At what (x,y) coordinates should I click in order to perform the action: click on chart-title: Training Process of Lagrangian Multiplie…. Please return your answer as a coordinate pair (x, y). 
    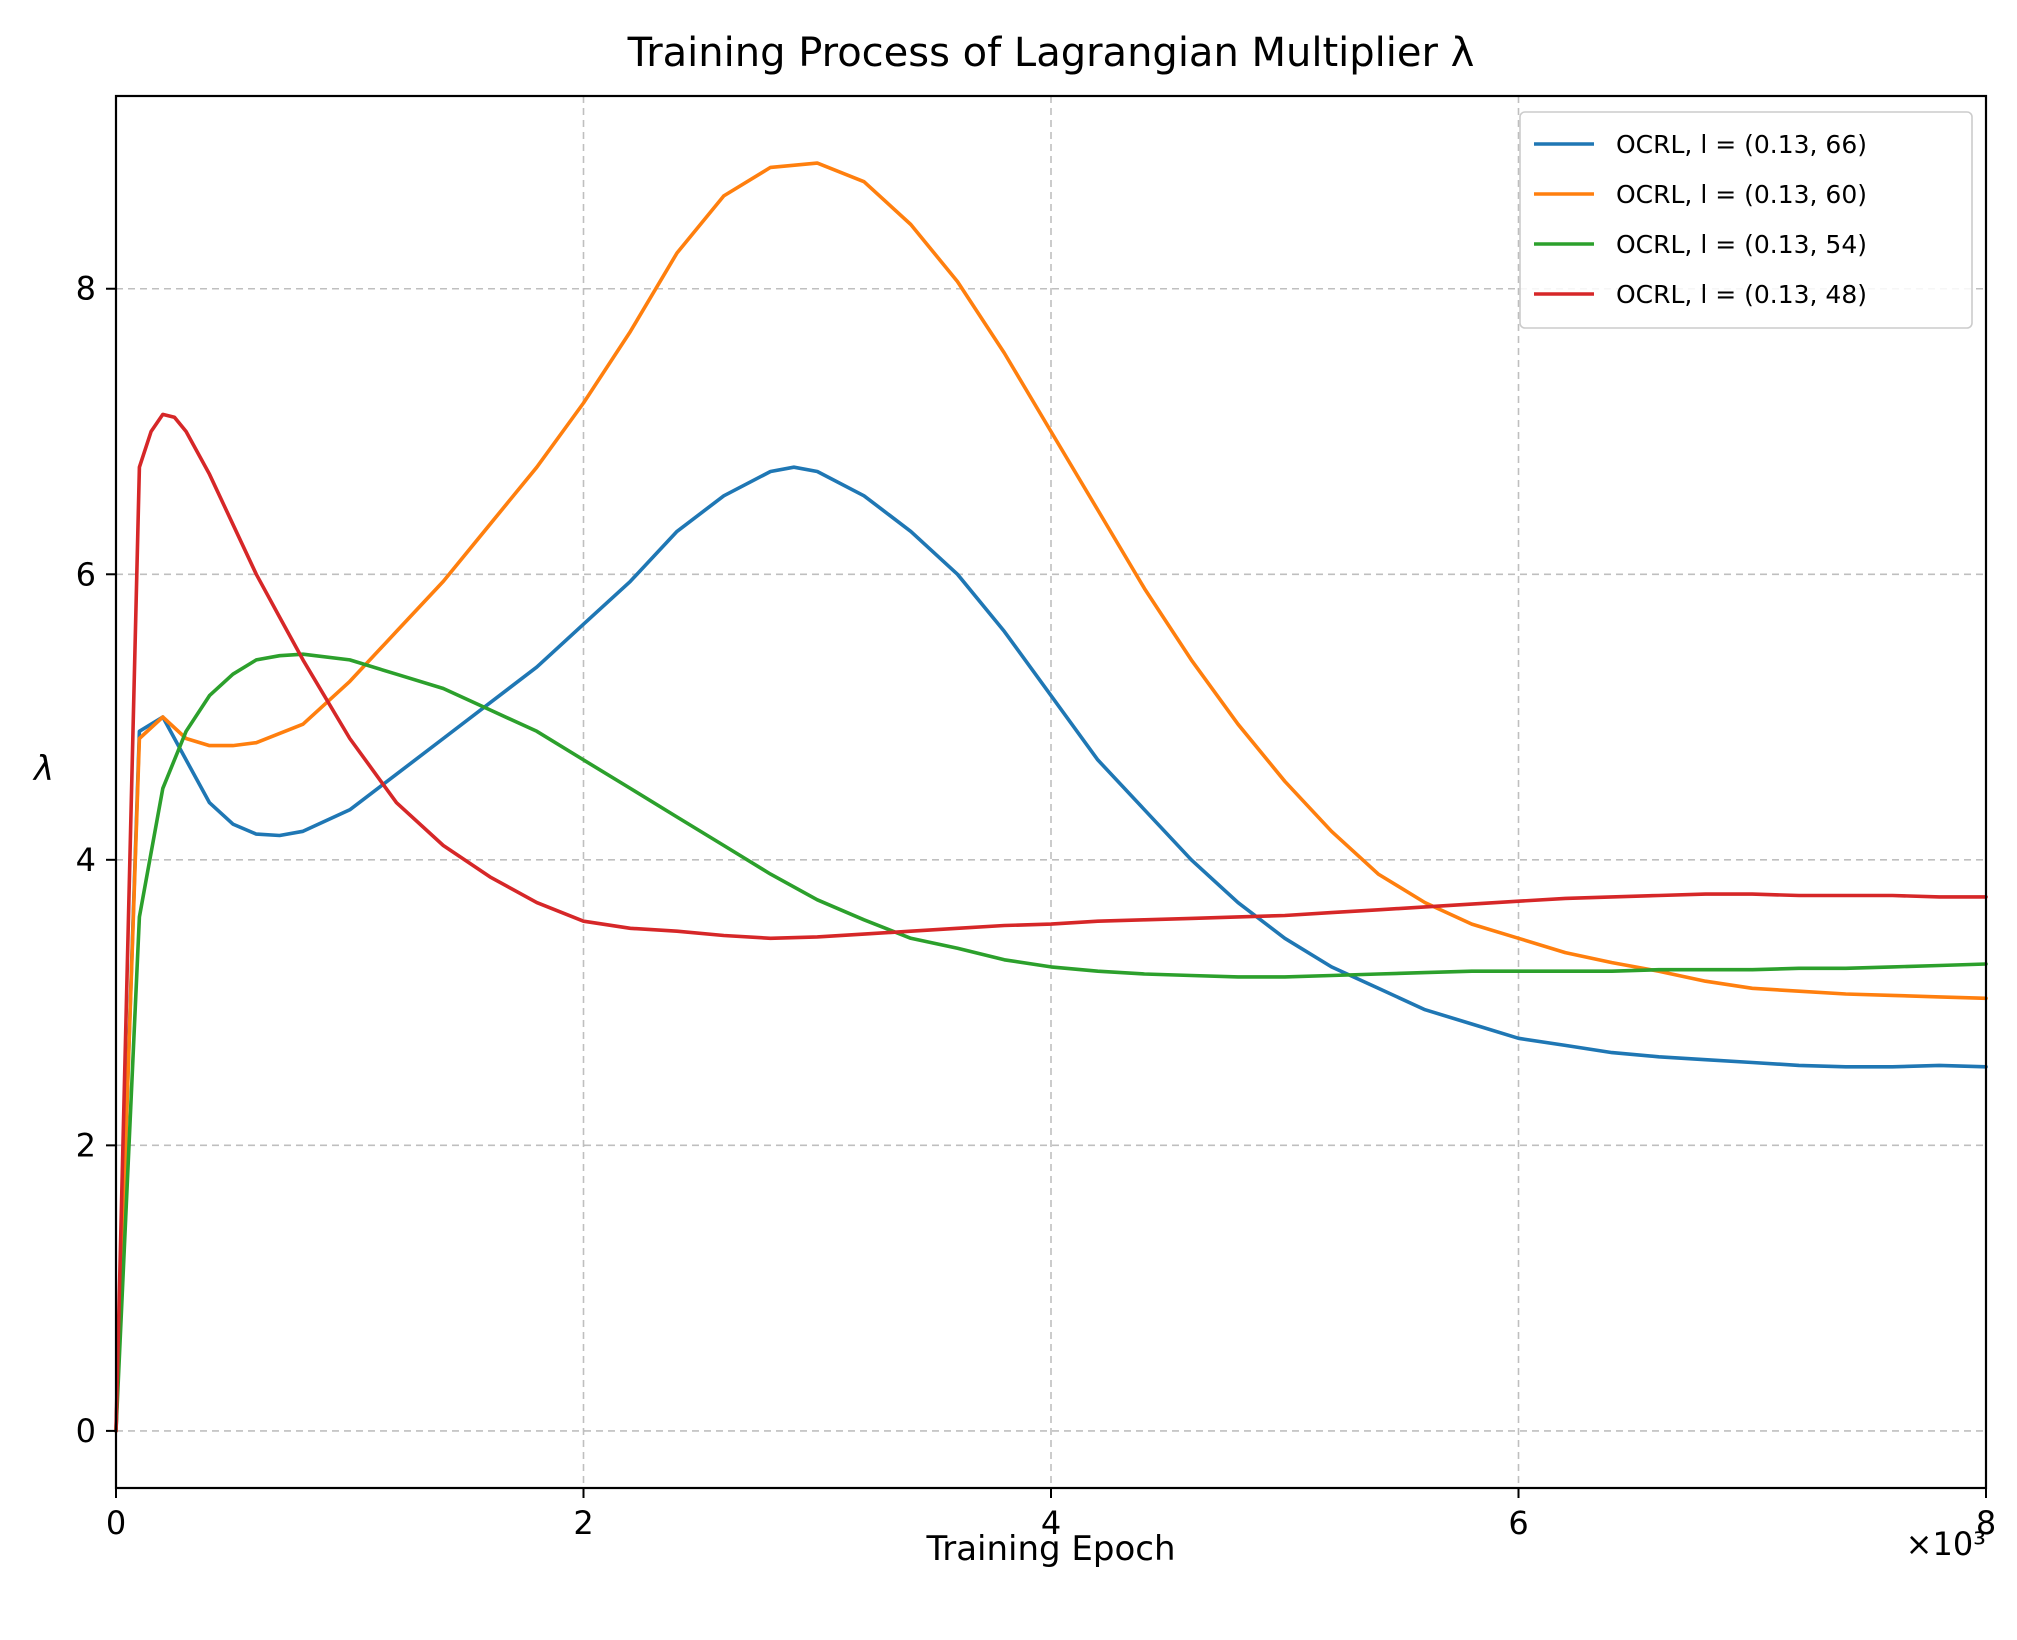
    Looking at the image, I should click on (1051, 53).